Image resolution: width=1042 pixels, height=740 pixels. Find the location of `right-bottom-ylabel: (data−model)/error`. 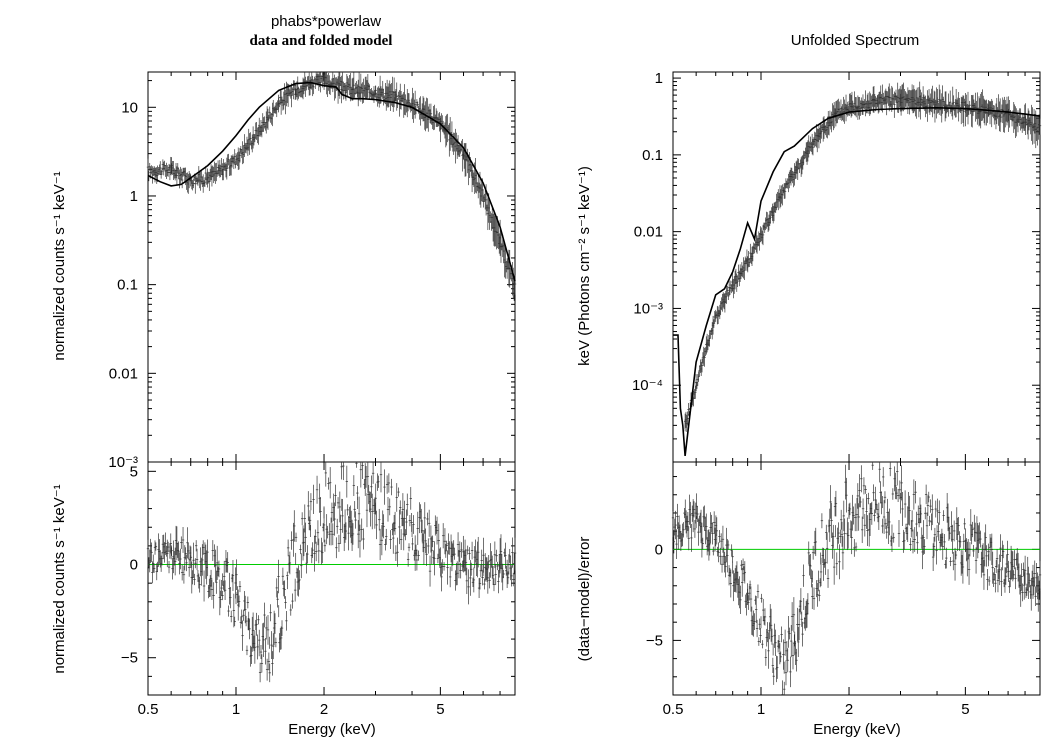

right-bottom-ylabel: (data−model)/error is located at coordinates (584, 599).